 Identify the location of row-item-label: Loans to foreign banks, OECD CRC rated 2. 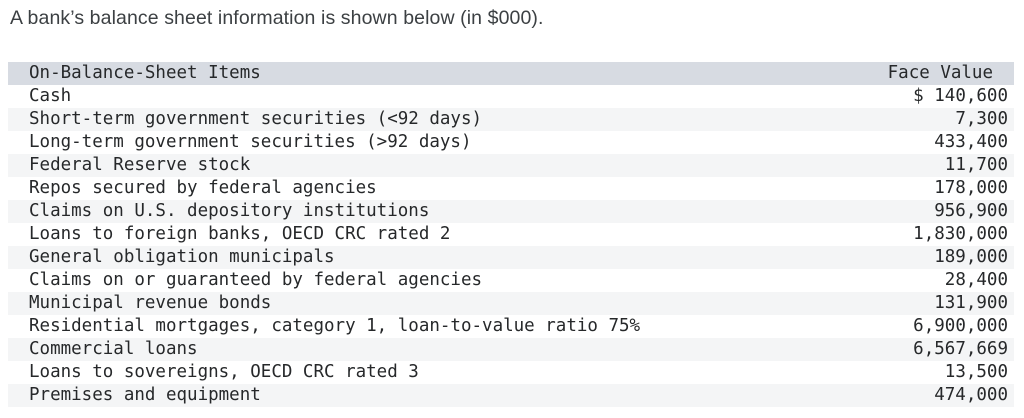
(240, 234).